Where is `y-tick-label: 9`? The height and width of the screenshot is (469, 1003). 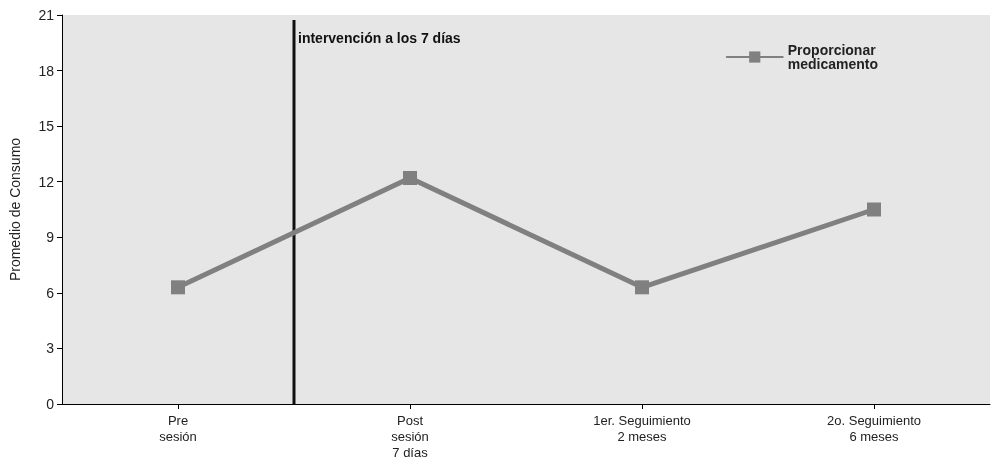
y-tick-label: 9 is located at coordinates (50, 237).